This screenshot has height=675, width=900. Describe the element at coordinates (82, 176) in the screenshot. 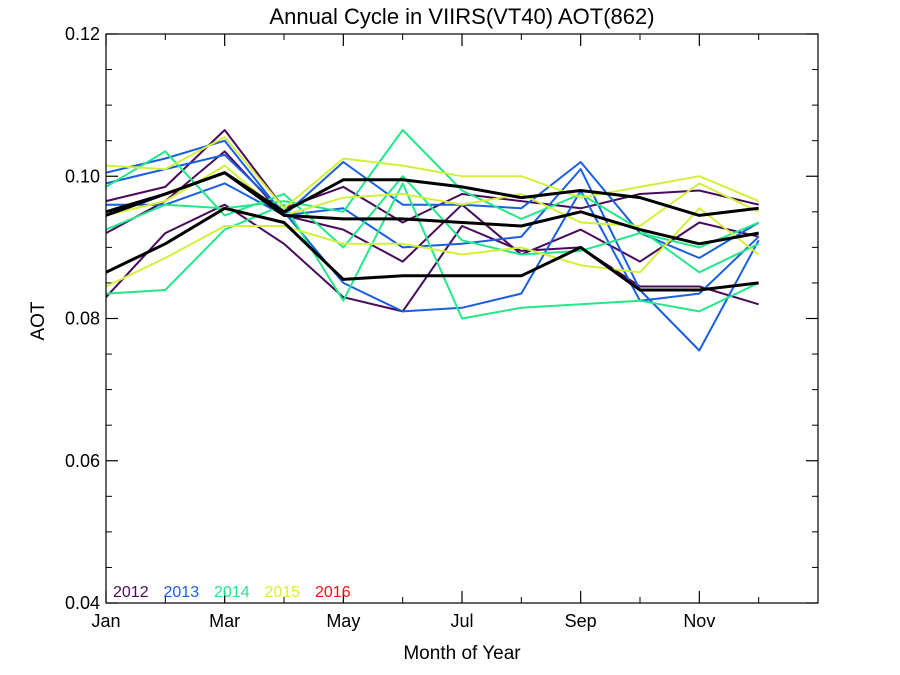

I see `y-tick-label: 0.10` at that location.